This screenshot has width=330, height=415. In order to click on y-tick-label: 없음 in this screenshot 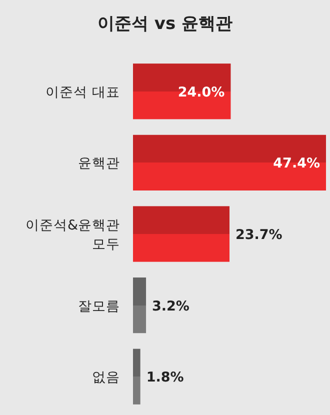, I will do `click(106, 378)`.